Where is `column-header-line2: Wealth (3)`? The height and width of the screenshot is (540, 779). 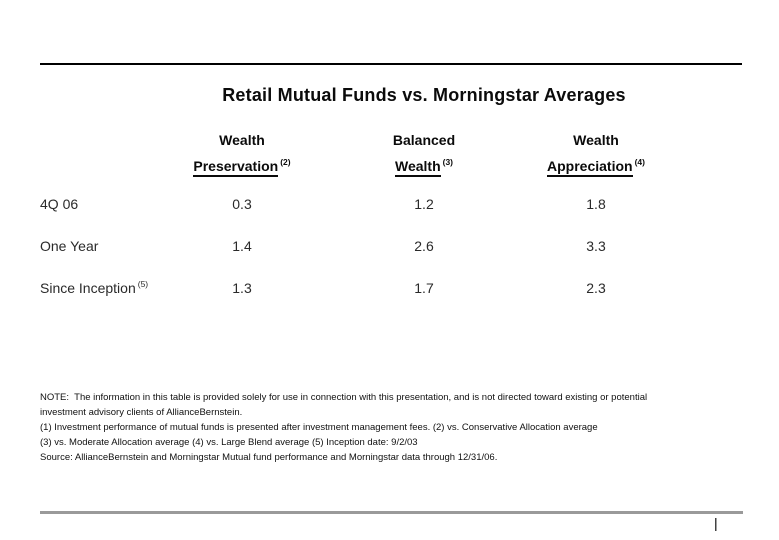 column-header-line2: Wealth (3) is located at coordinates (424, 166).